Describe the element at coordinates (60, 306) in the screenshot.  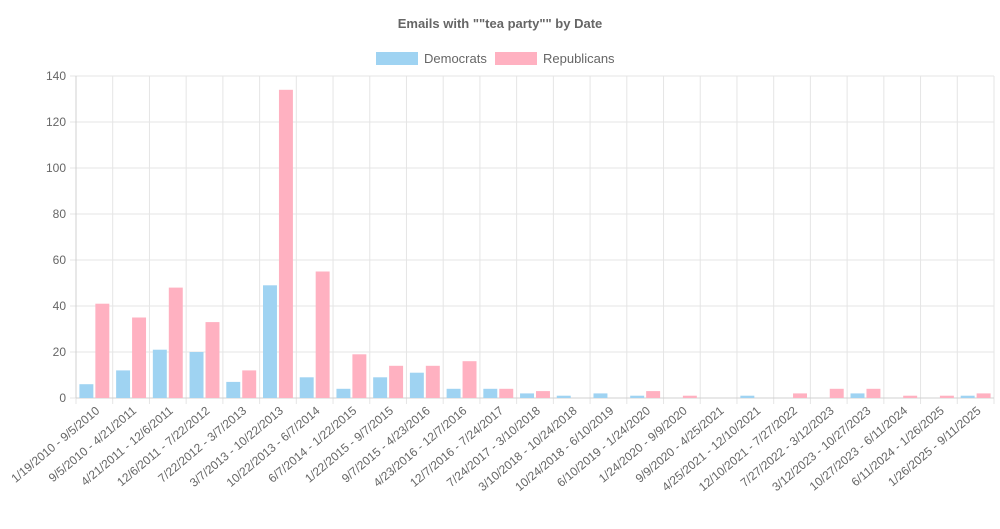
I see `y-tick-label: 40` at that location.